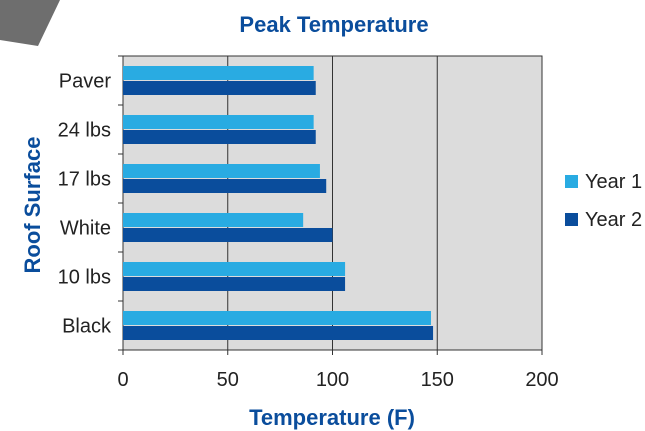 This screenshot has height=431, width=645. I want to click on x-tick-label: 50, so click(228, 380).